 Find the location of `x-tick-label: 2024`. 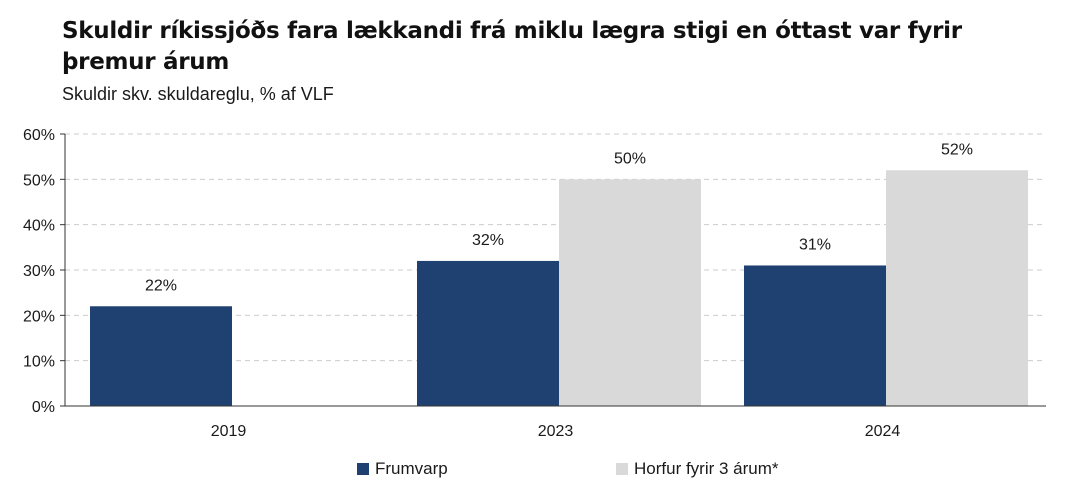

x-tick-label: 2024 is located at coordinates (883, 431).